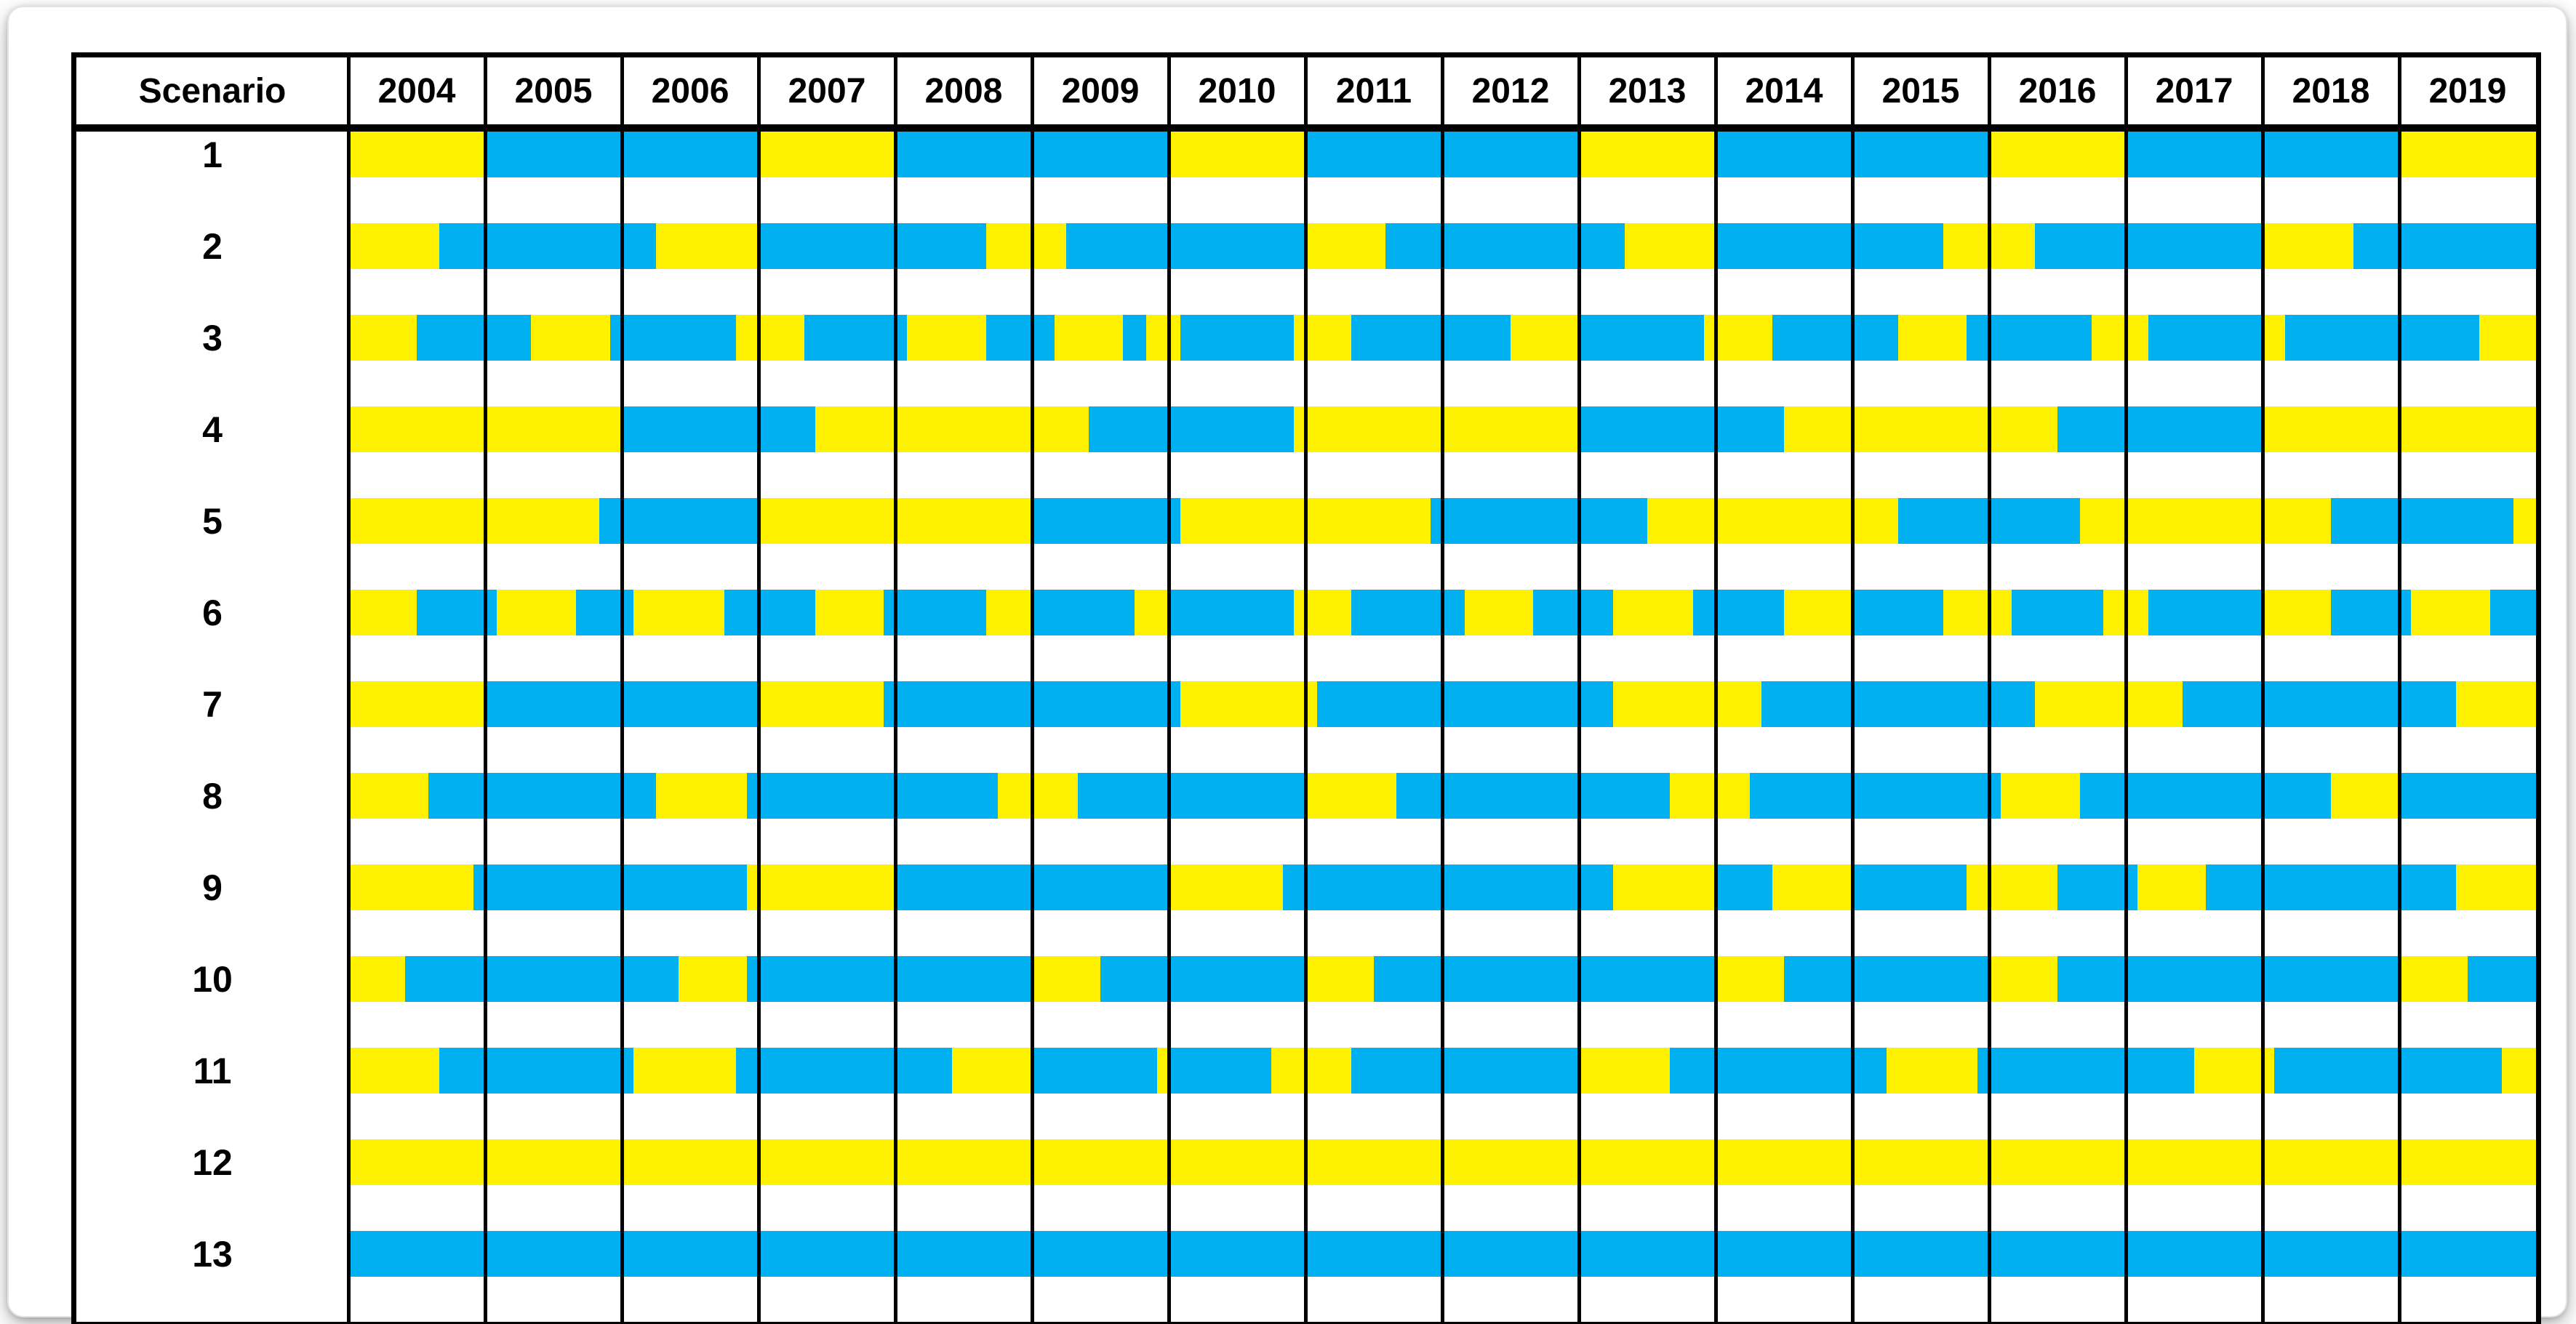  I want to click on year-header-2018: 2018, so click(2331, 91).